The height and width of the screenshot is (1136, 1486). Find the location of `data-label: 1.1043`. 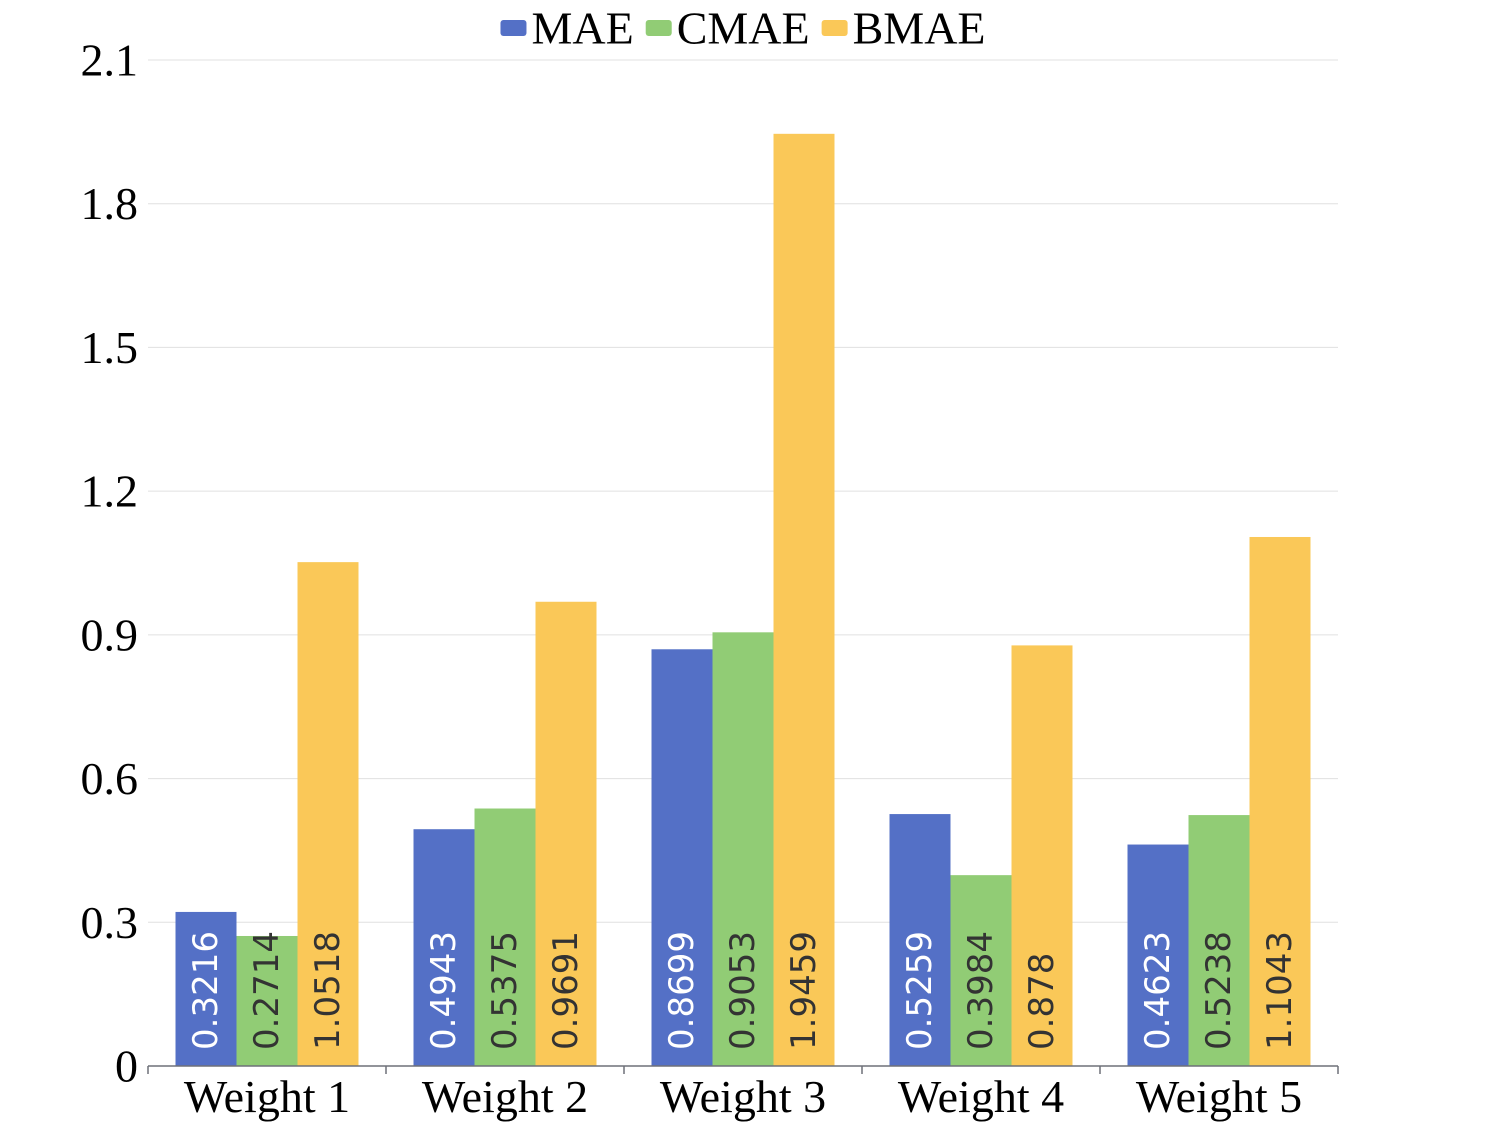

data-label: 1.1043 is located at coordinates (1280, 990).